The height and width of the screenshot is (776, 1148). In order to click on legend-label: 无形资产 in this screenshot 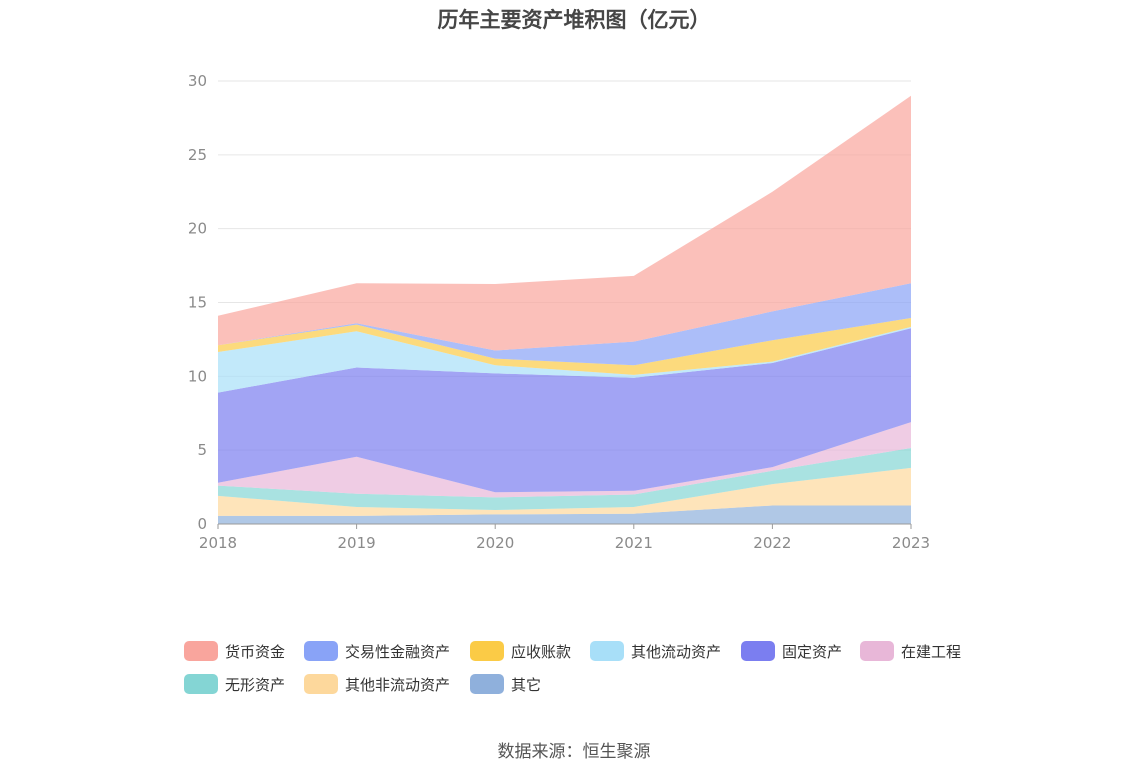, I will do `click(255, 684)`.